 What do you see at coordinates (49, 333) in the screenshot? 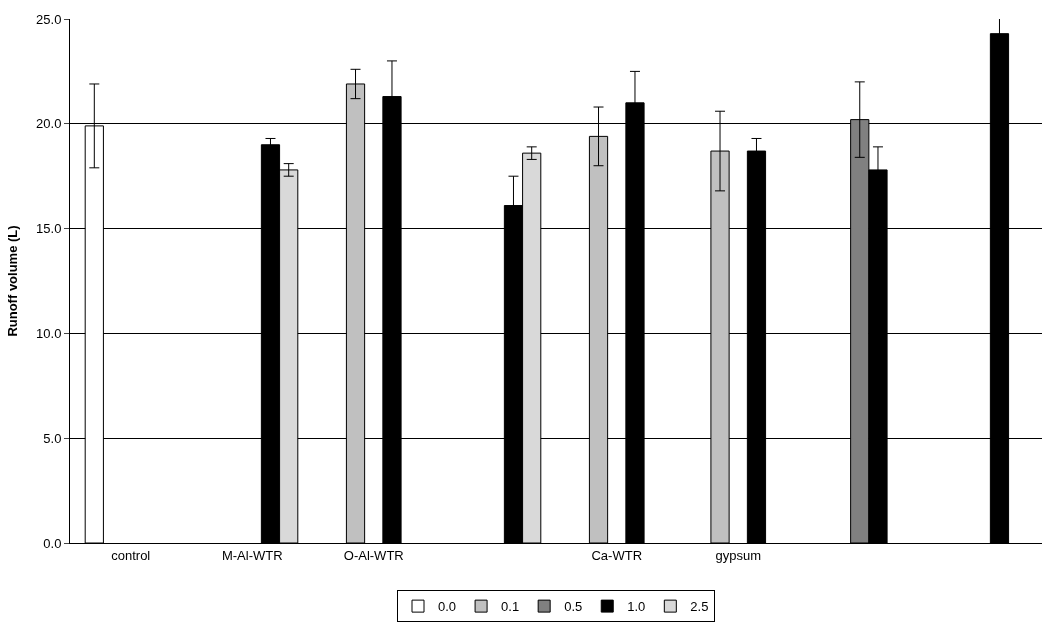
I see `y-tick-label: 10.0` at bounding box center [49, 333].